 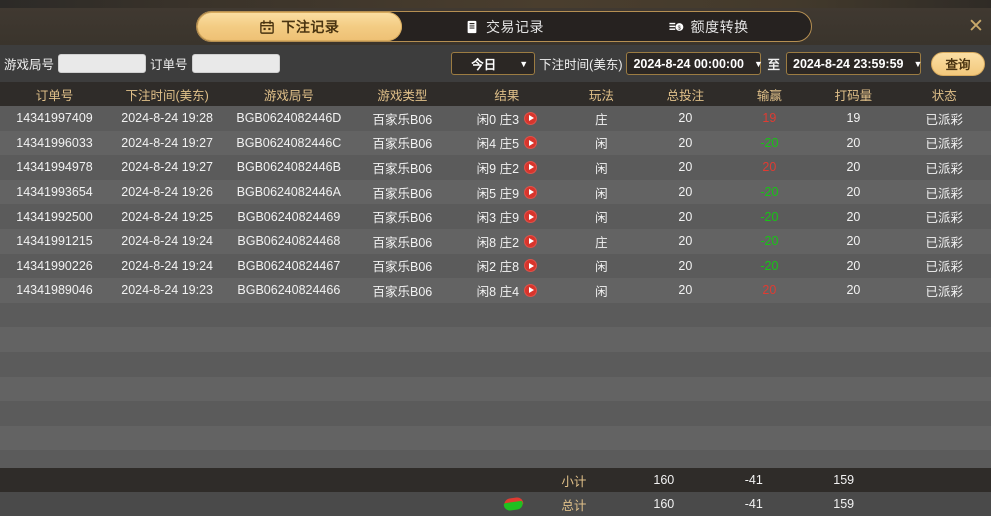 What do you see at coordinates (507, 95) in the screenshot?
I see `column-header-result: 结果` at bounding box center [507, 95].